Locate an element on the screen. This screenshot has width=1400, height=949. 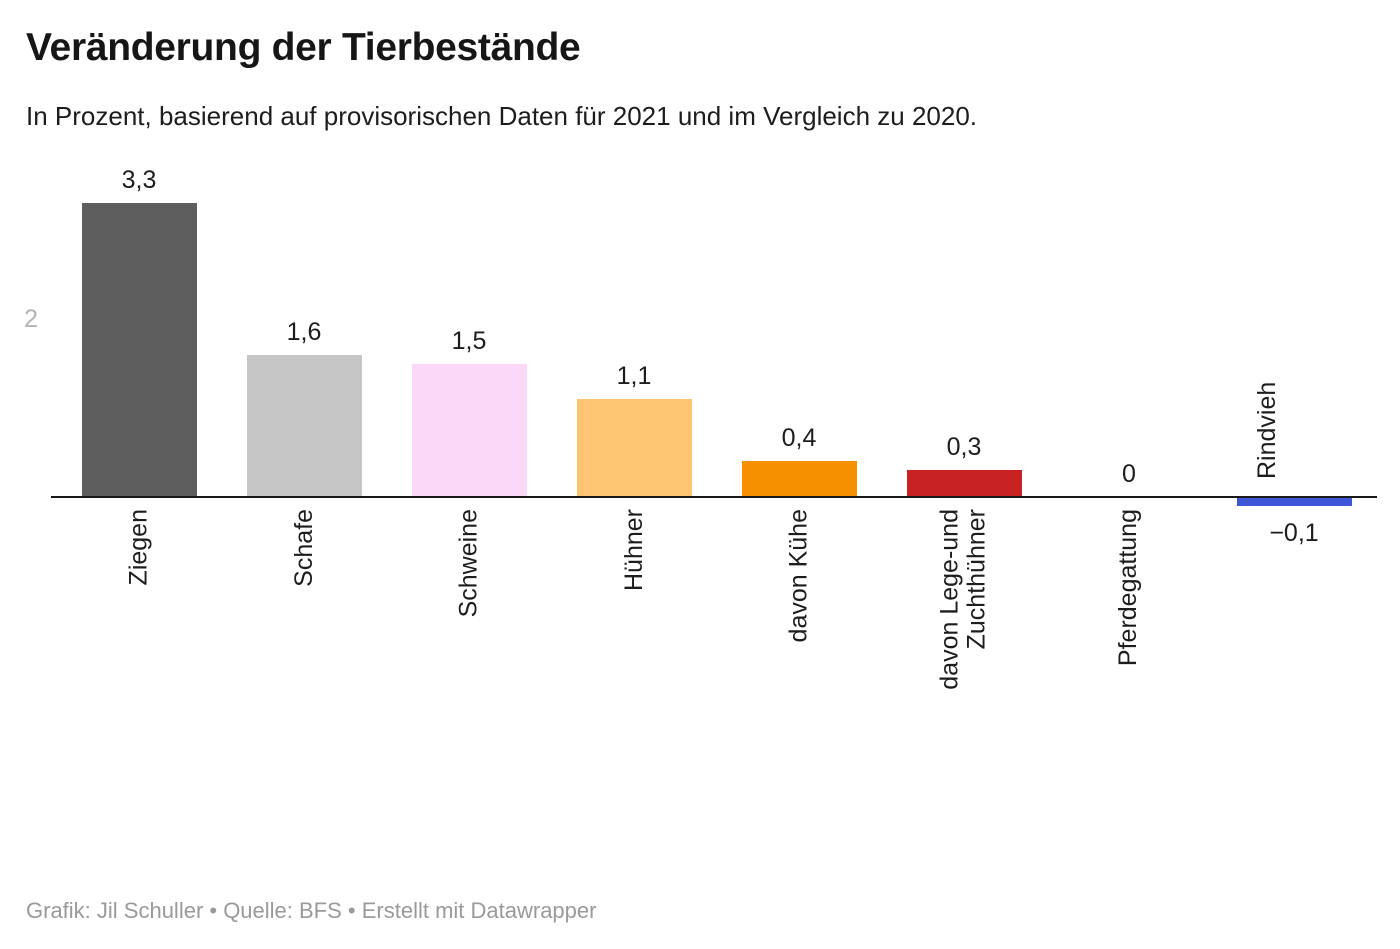
value-label-schafe: 1,6 is located at coordinates (304, 331).